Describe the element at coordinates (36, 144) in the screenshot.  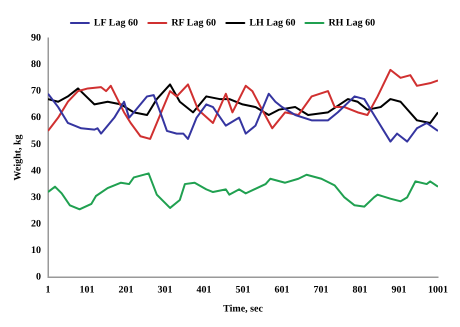
I see `y-tick-label: 50` at that location.